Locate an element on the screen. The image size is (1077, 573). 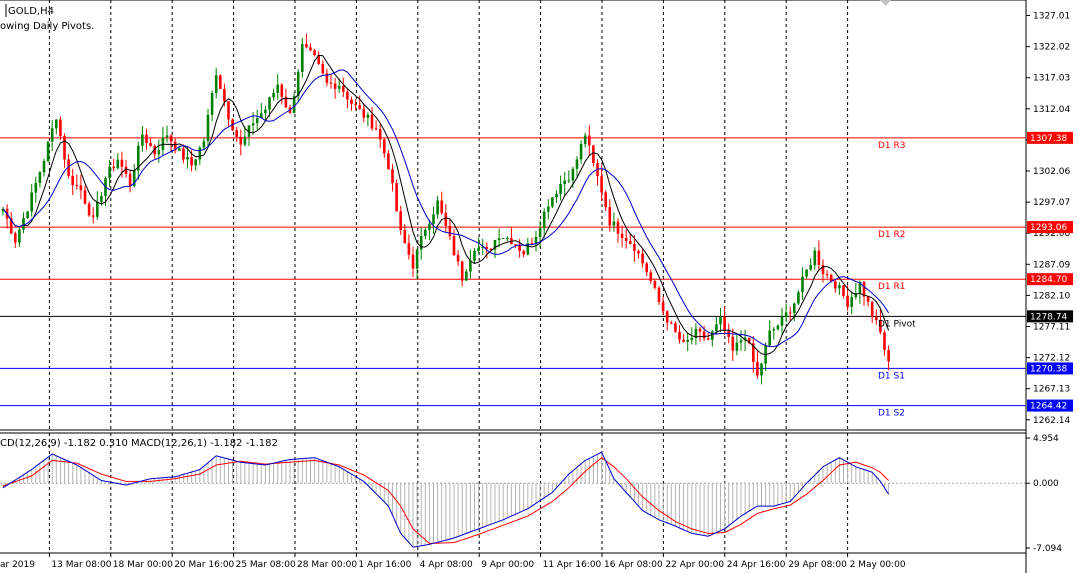
scroll-shift-icon is located at coordinates (885, 3).